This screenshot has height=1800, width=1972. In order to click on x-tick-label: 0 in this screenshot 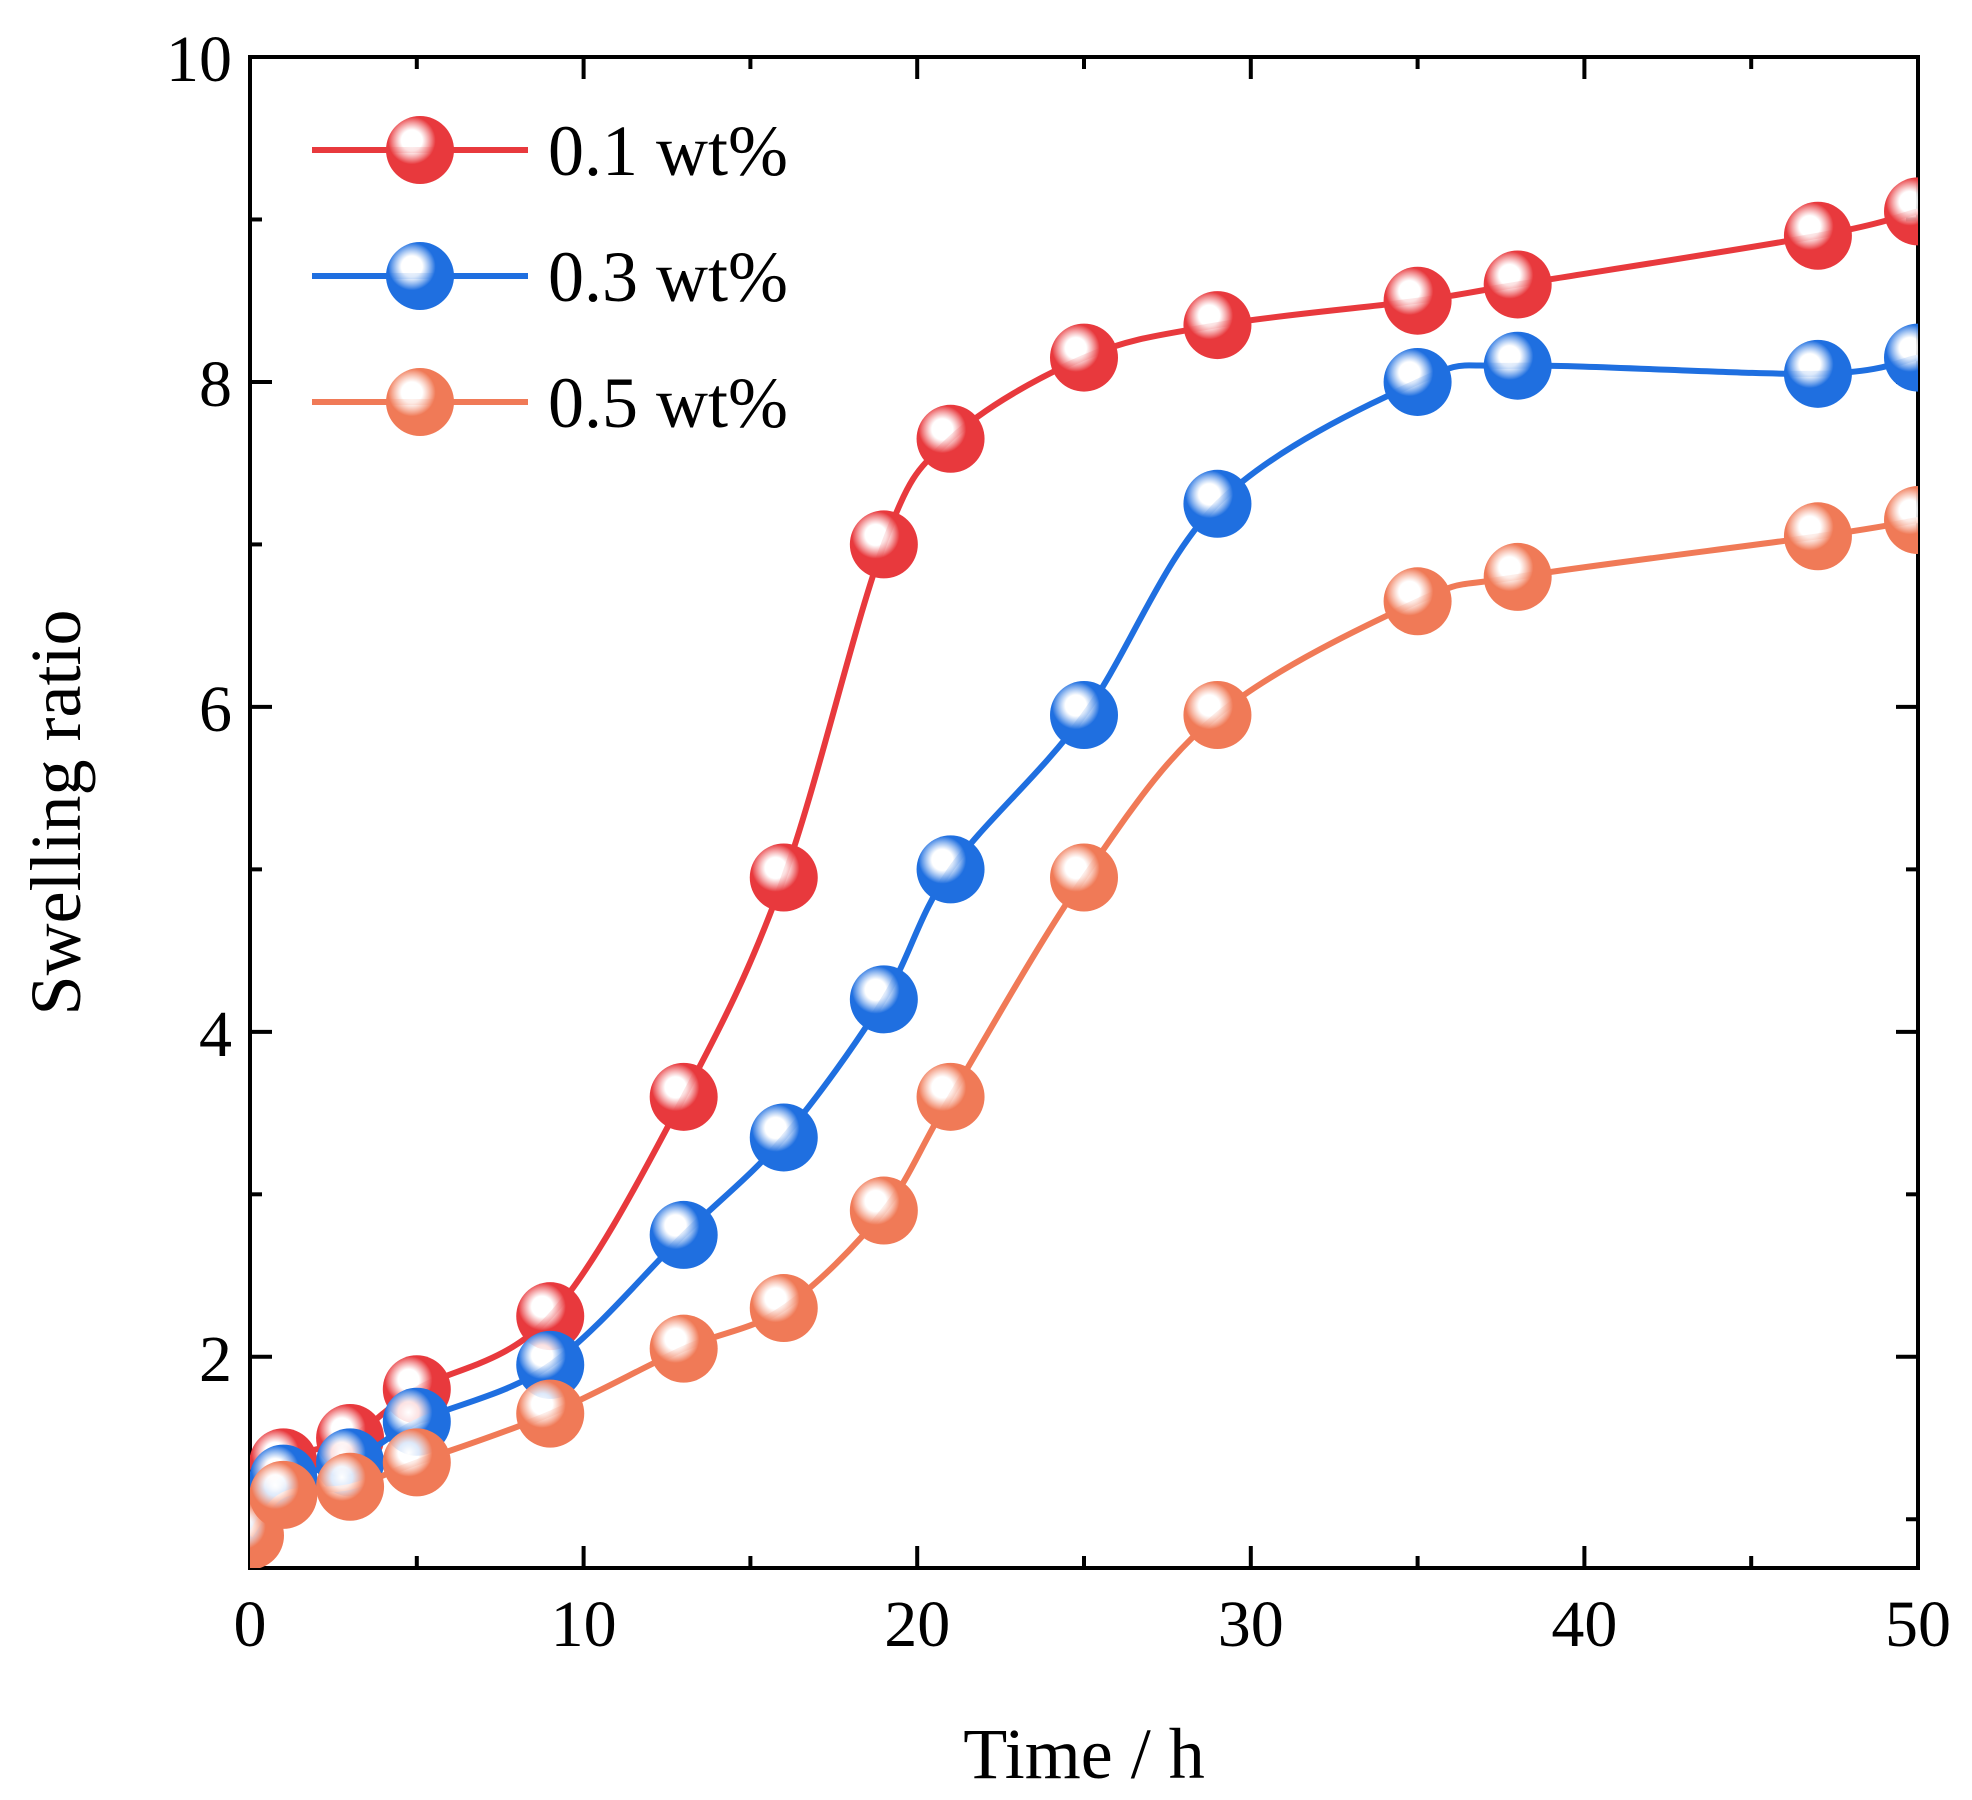, I will do `click(250, 1624)`.